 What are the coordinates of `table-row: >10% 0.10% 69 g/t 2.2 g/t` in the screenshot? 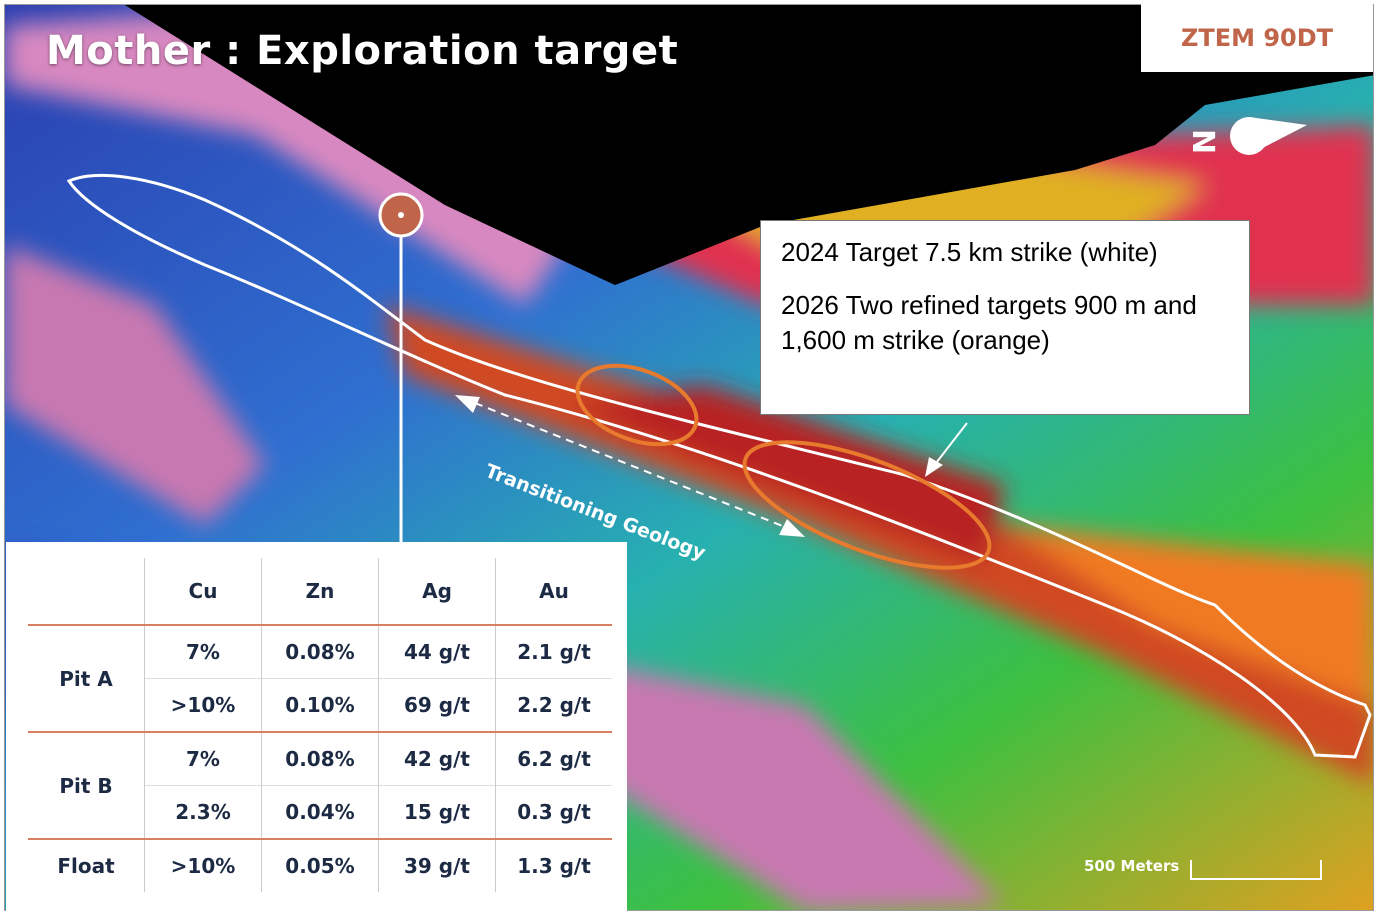 It's located at (320, 705).